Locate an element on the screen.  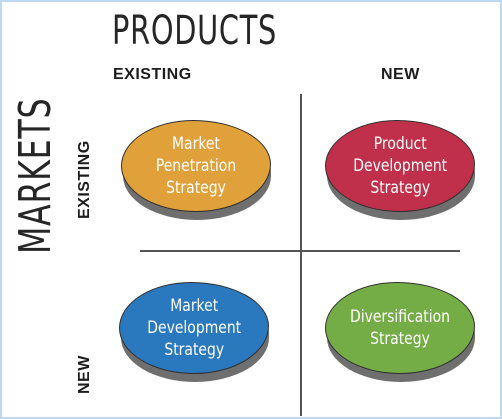
markets-axis-title: MARKETS is located at coordinates (35, 175).